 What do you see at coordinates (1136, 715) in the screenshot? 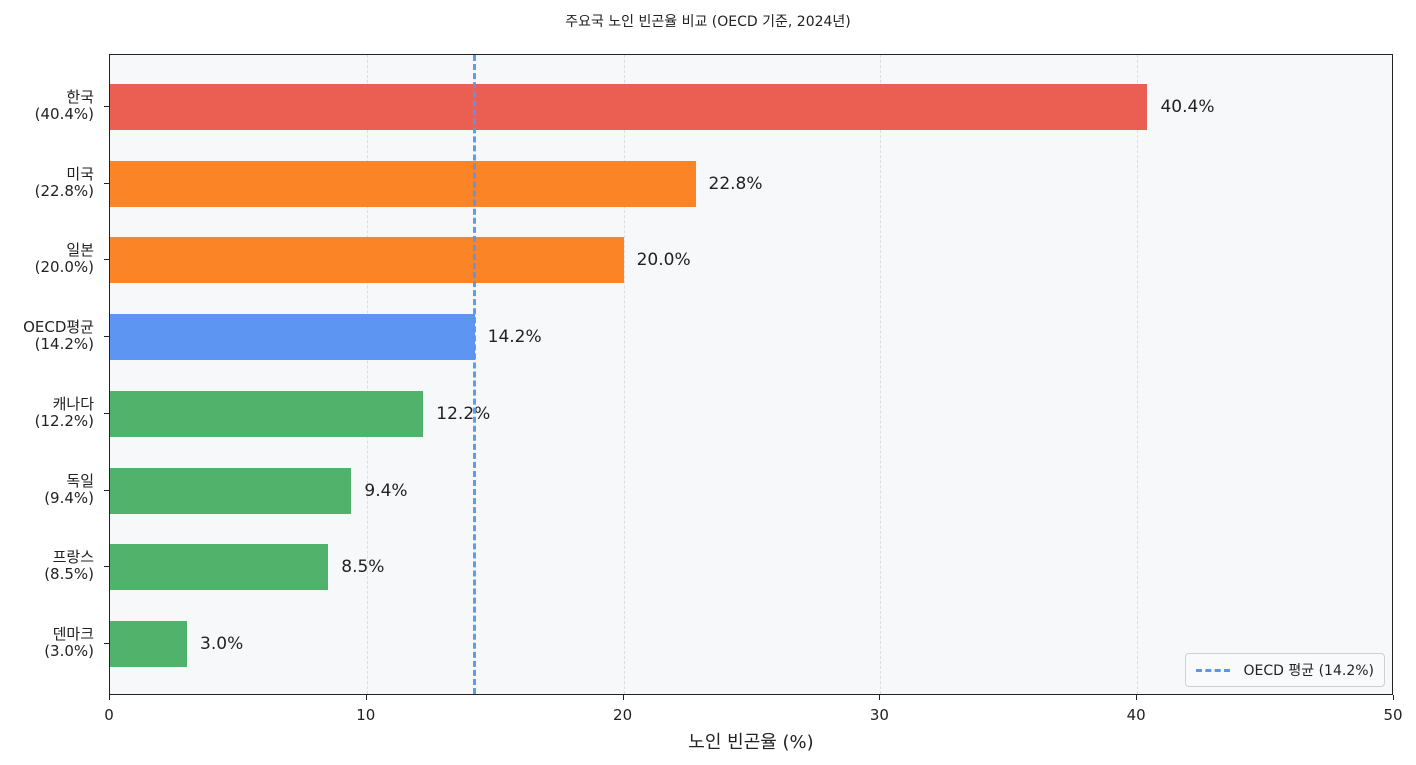
I see `x-tick-label: 40` at bounding box center [1136, 715].